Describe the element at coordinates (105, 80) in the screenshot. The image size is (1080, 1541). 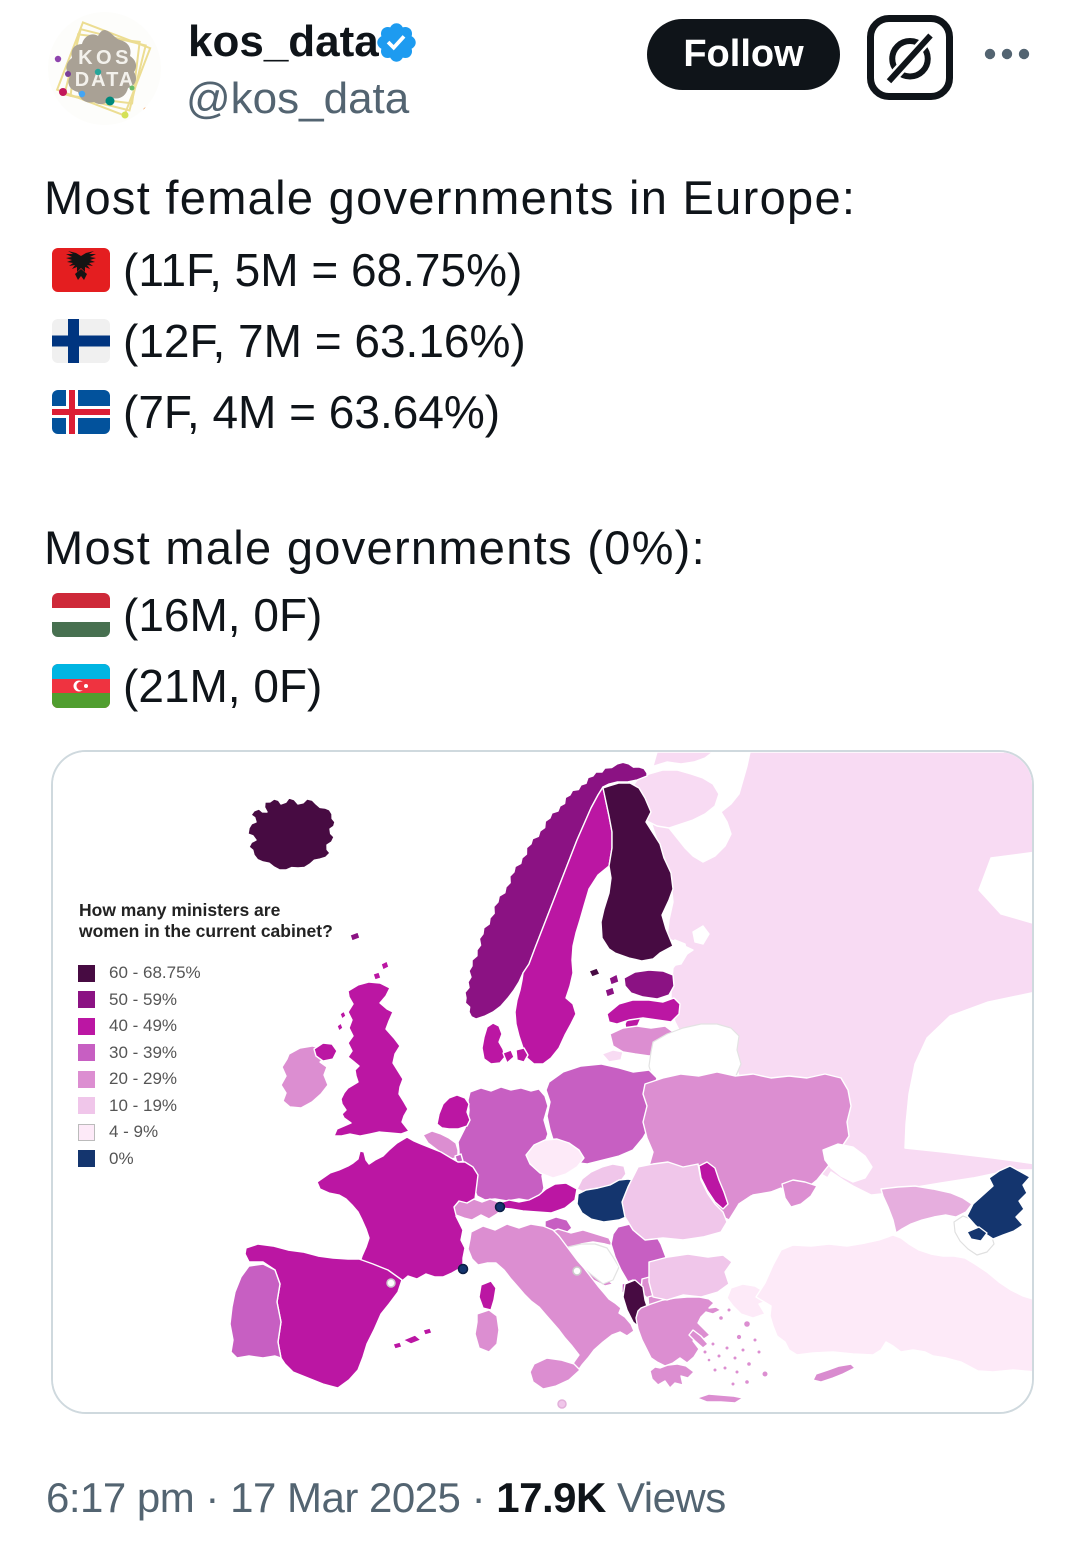
I see `svg-text: DATA` at that location.